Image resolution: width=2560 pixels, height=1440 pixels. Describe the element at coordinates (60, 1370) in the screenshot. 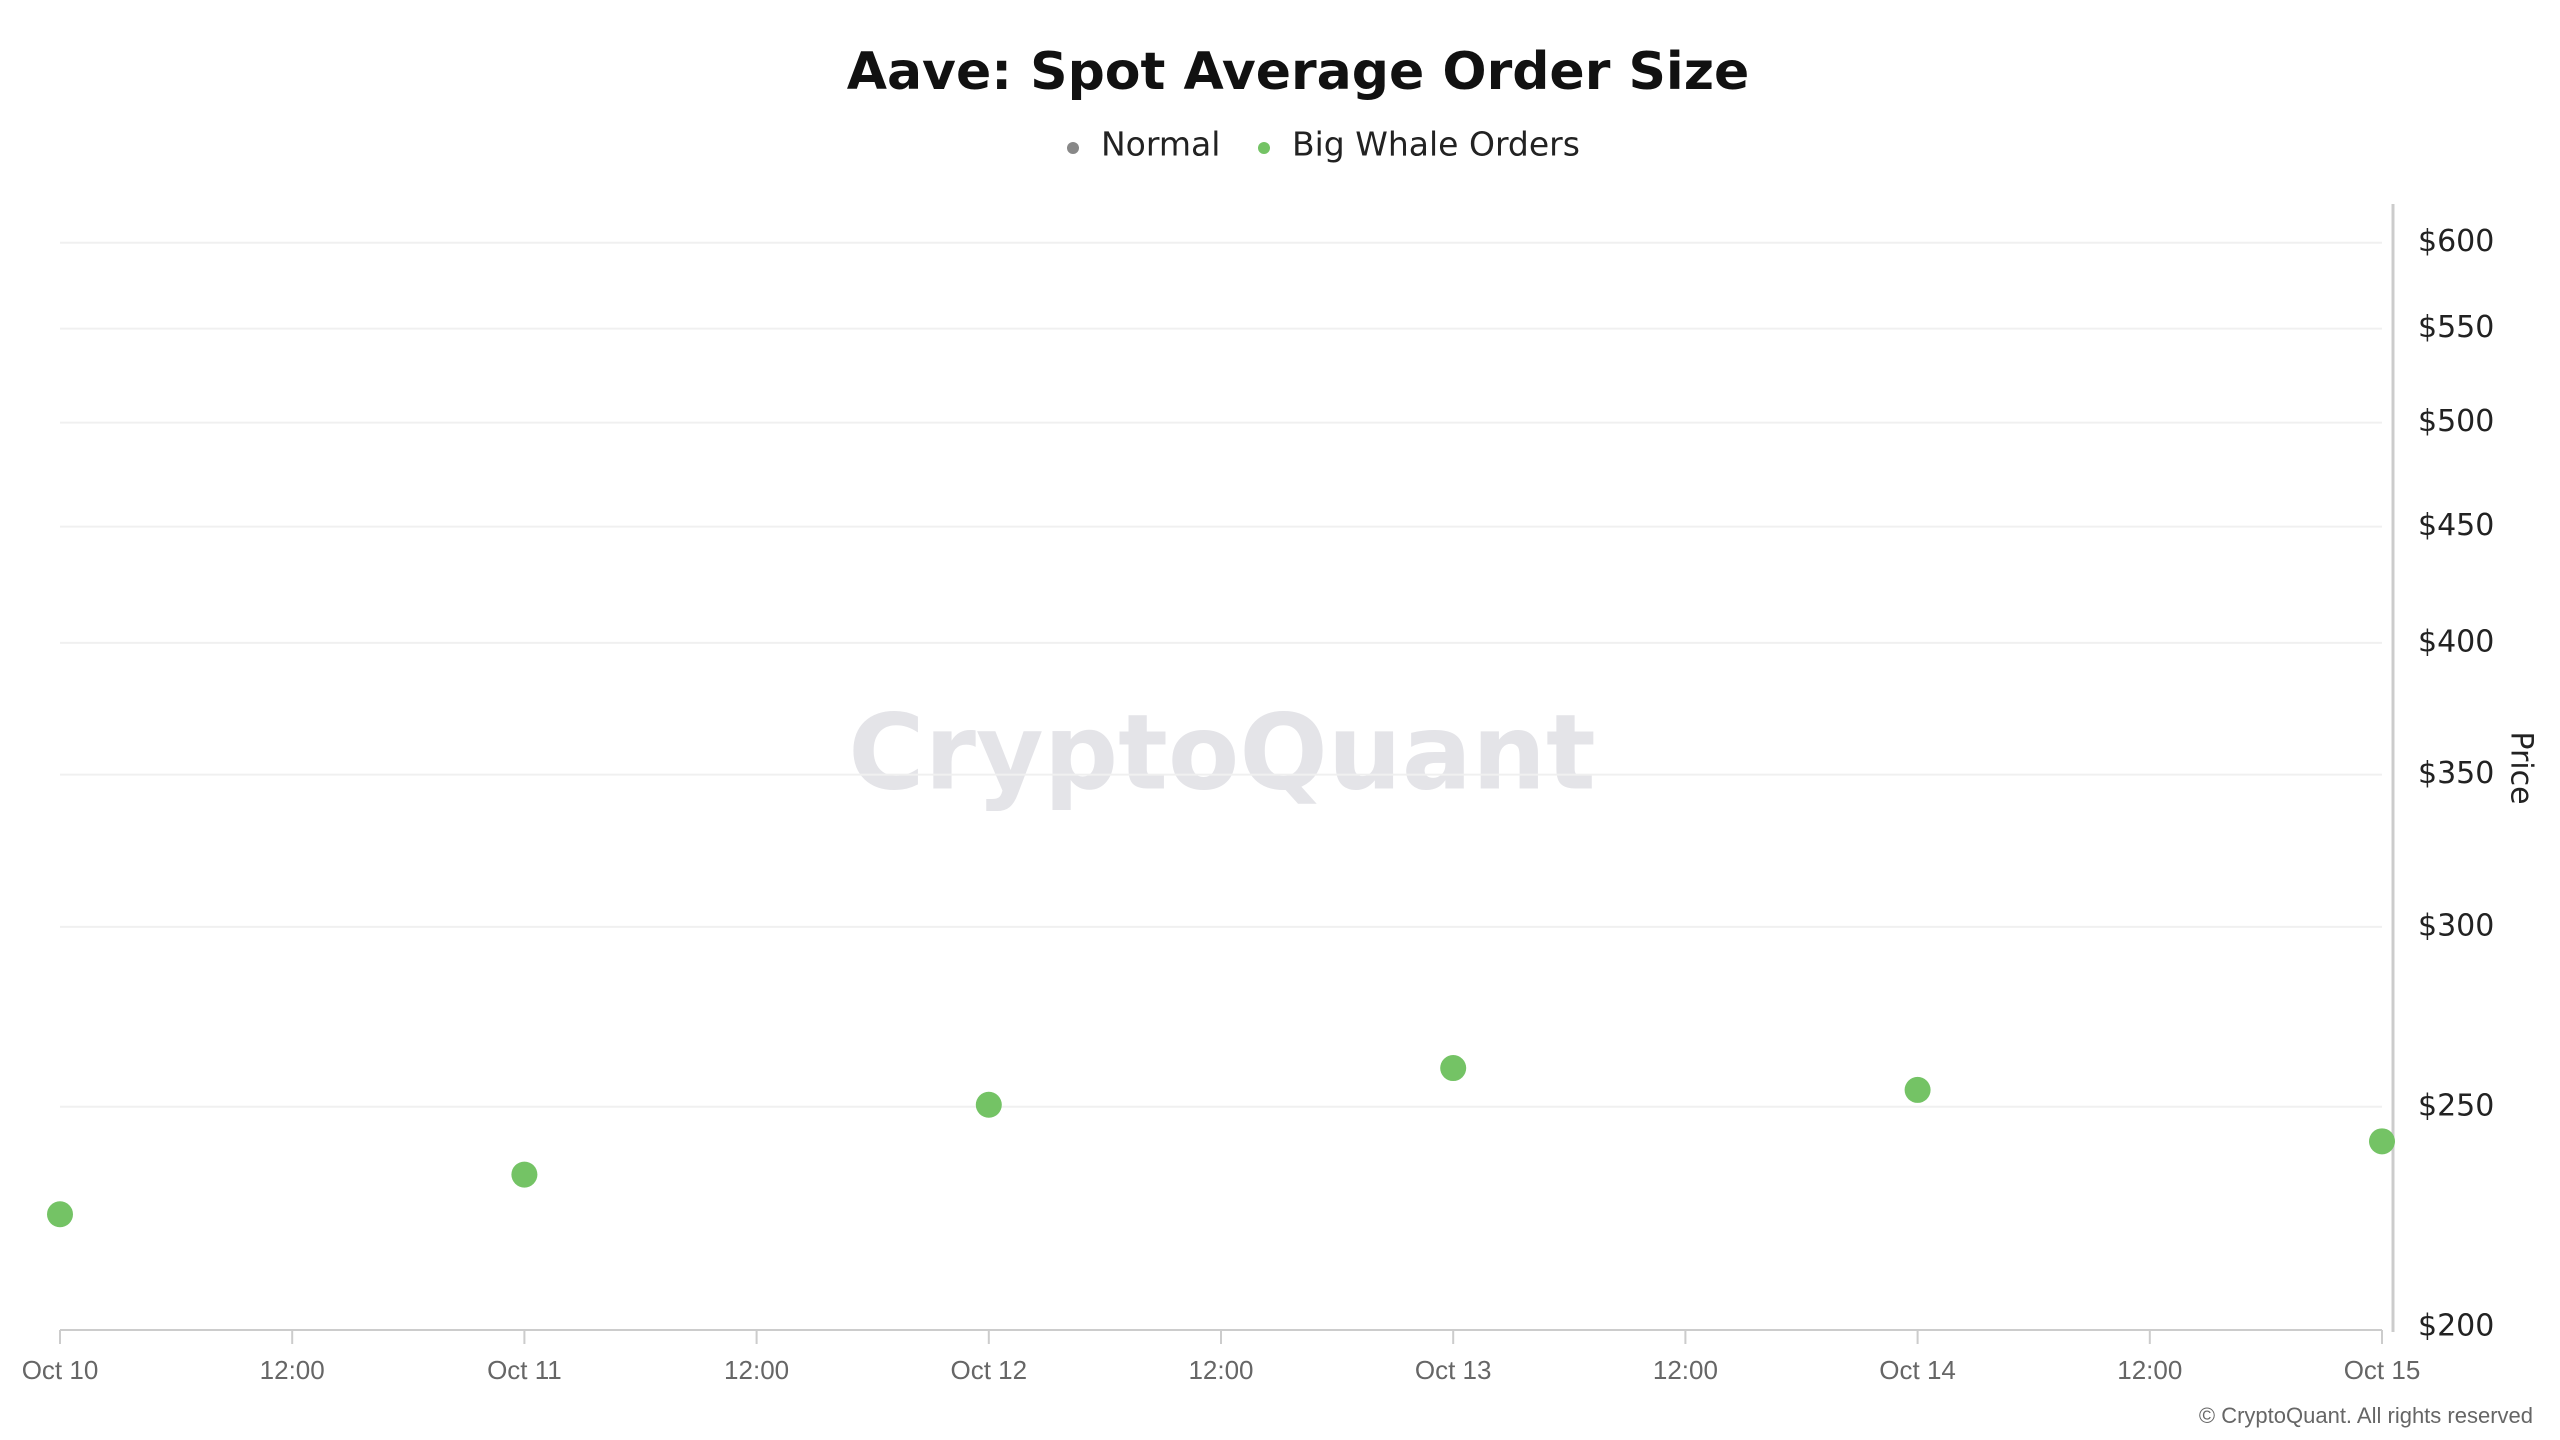

I see `x-tick-label: Oct 10` at that location.